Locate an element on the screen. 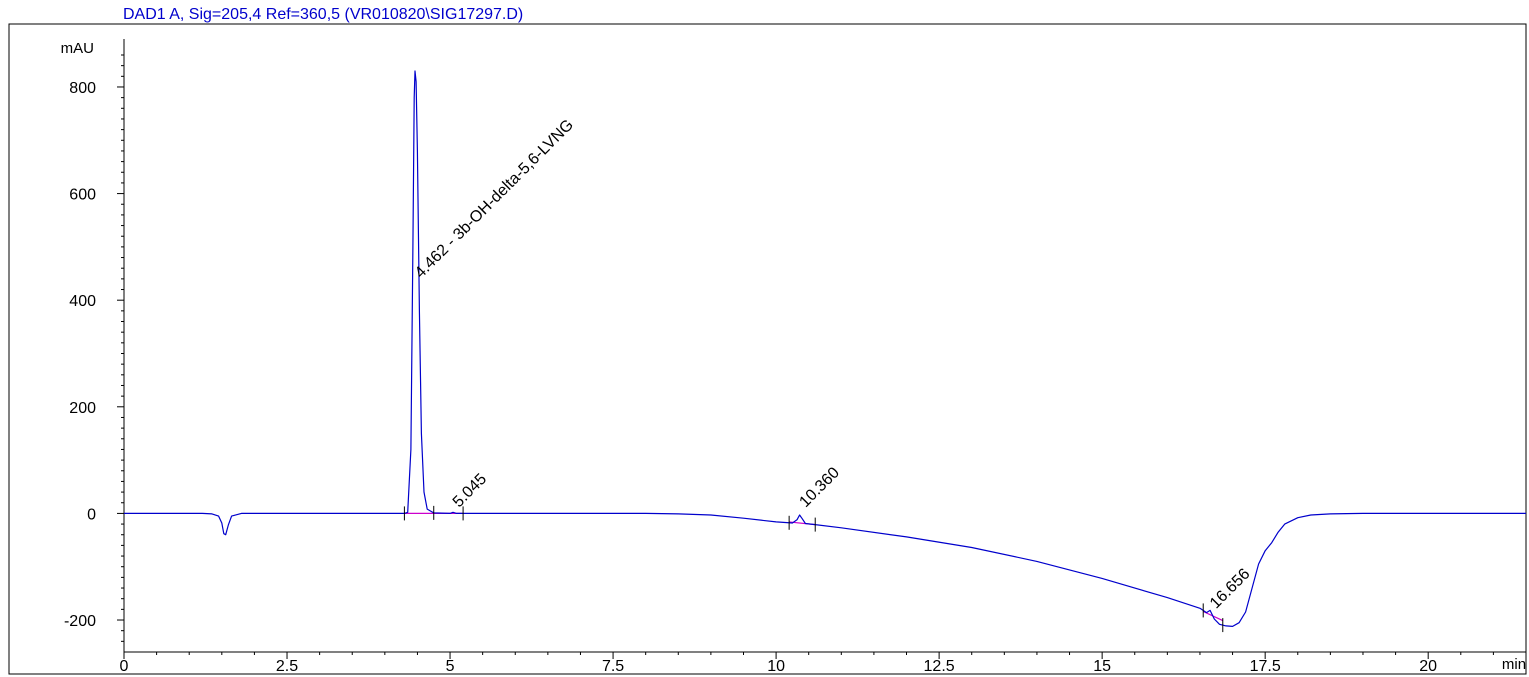 This screenshot has height=677, width=1529. peak-label: 5.045 is located at coordinates (470, 491).